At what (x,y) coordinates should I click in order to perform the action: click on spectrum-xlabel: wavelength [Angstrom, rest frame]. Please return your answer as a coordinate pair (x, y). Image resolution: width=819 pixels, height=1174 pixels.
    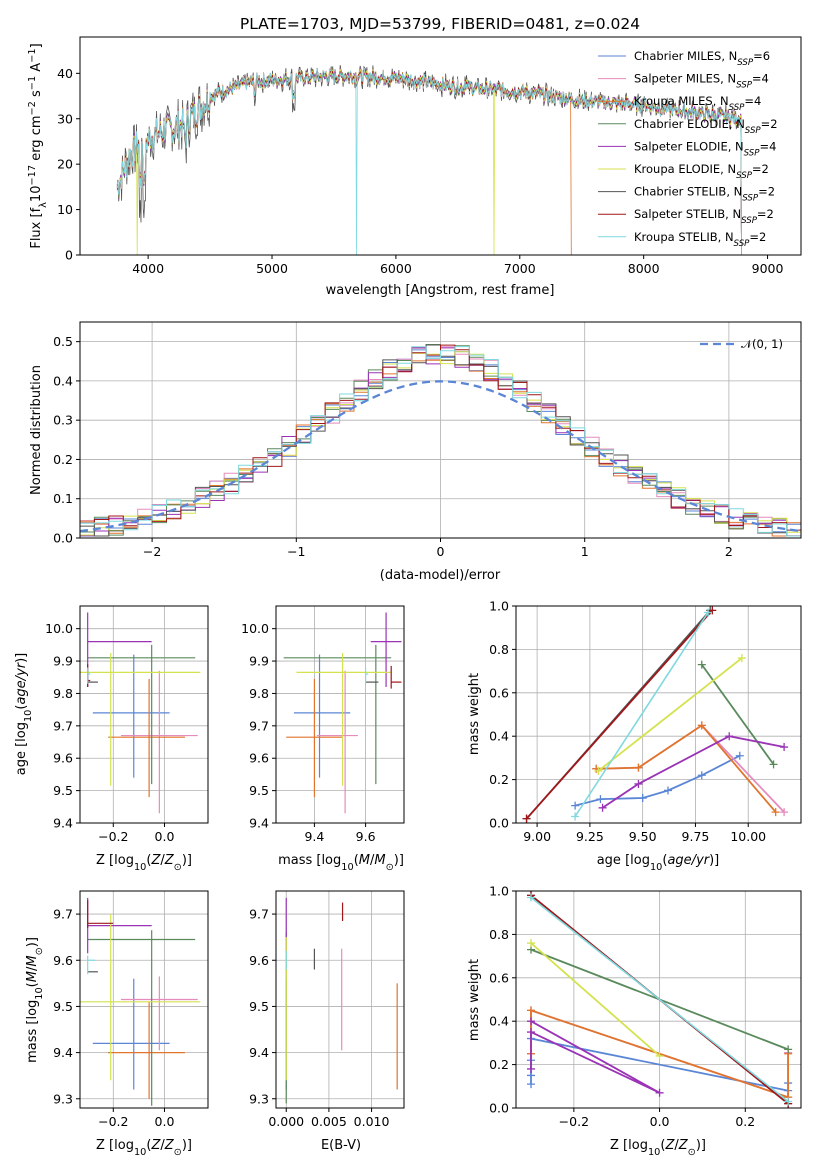
    Looking at the image, I should click on (440, 290).